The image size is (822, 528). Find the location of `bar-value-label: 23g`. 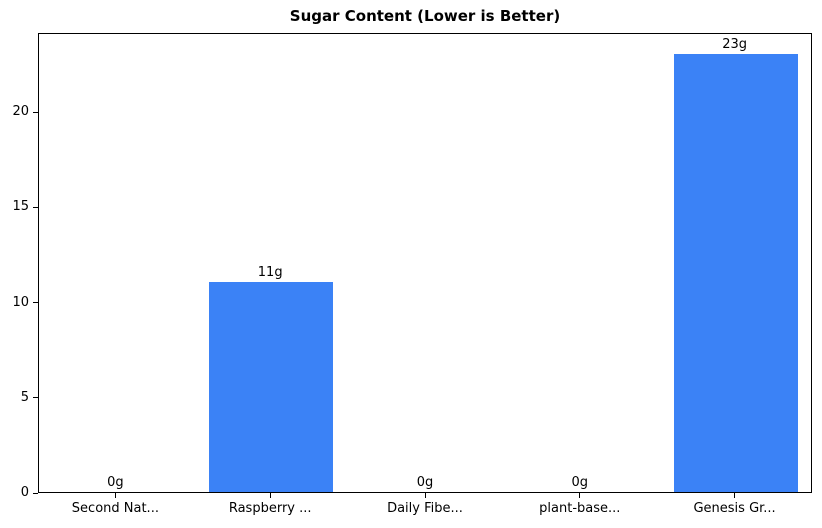

bar-value-label: 23g is located at coordinates (734, 44).